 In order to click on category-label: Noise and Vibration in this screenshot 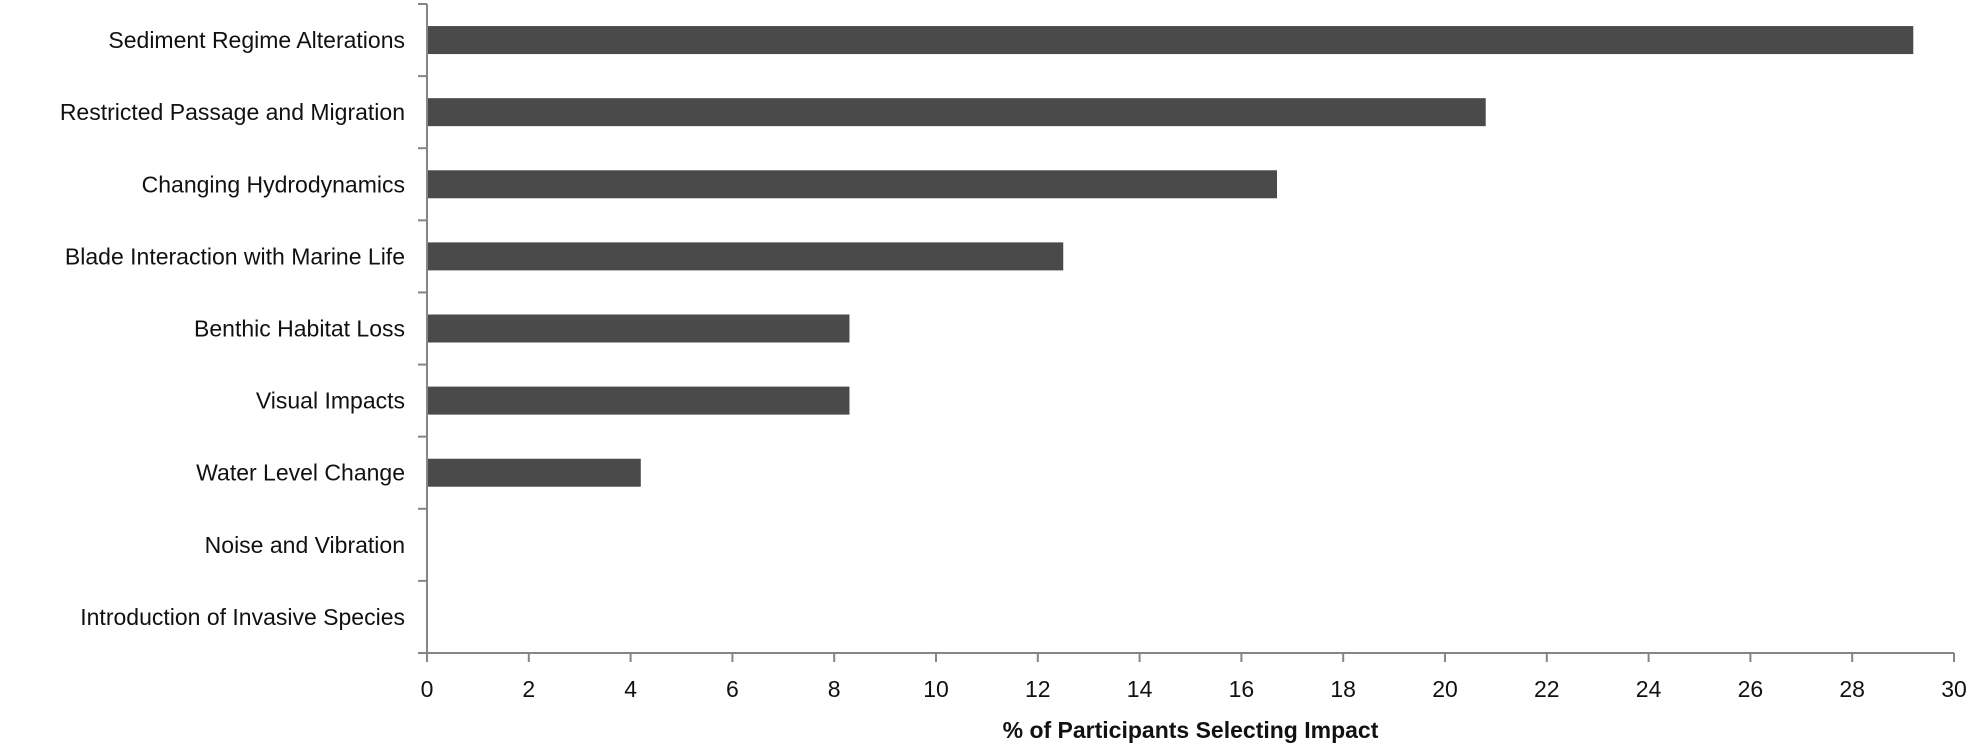, I will do `click(305, 545)`.